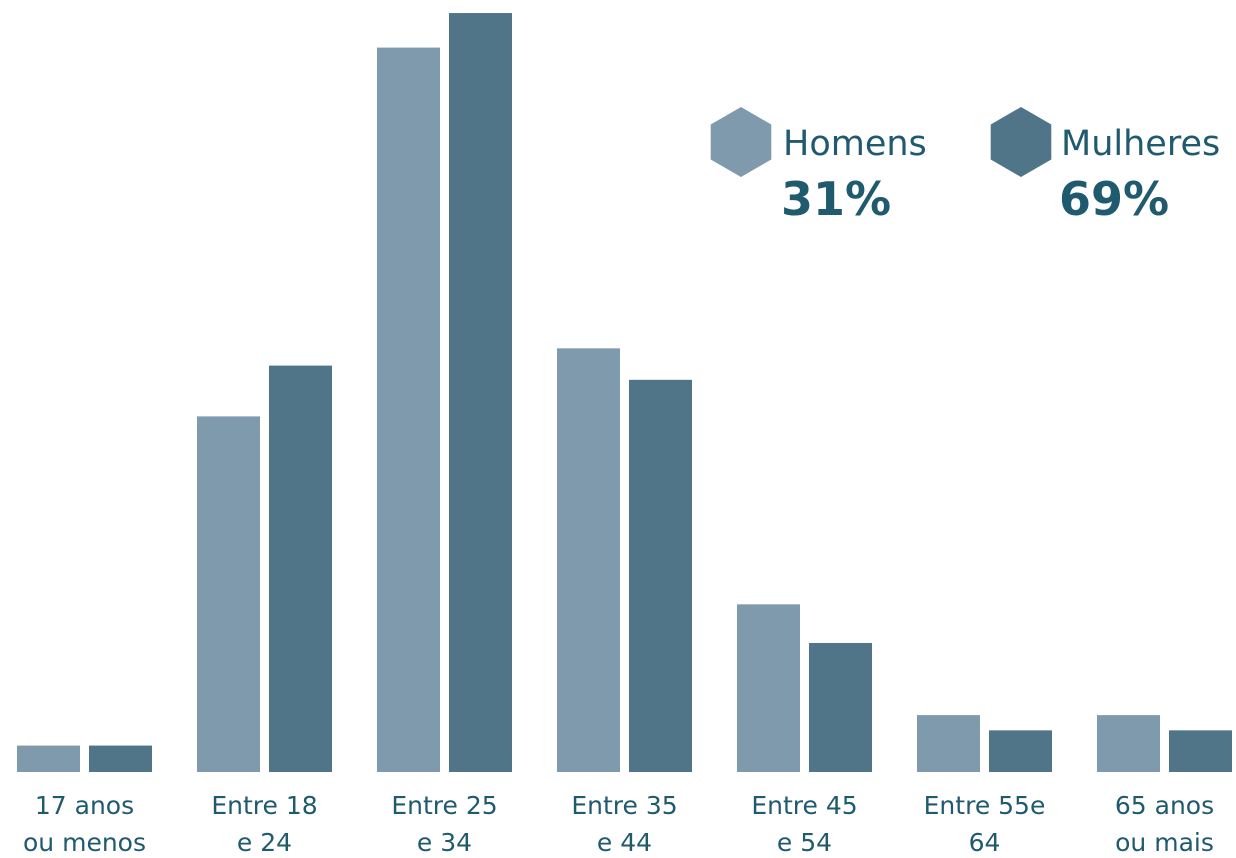 This screenshot has height=858, width=1236. I want to click on legend: Homens 31% Mulheres 69%, so click(965, 166).